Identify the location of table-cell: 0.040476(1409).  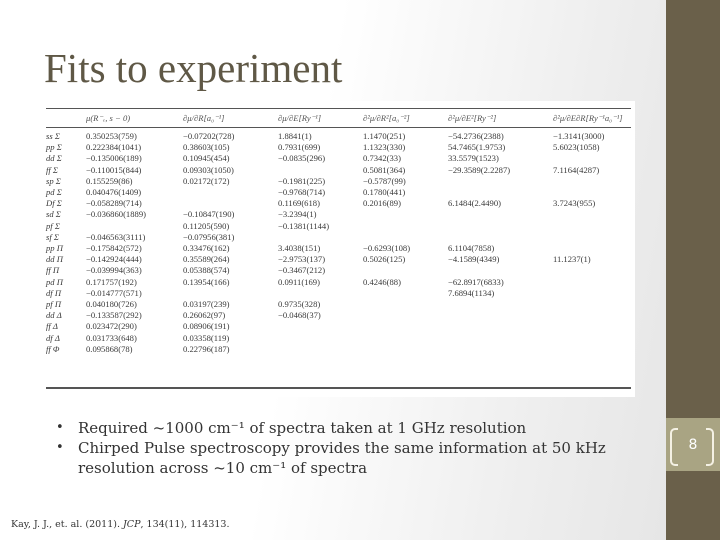
(114, 192).